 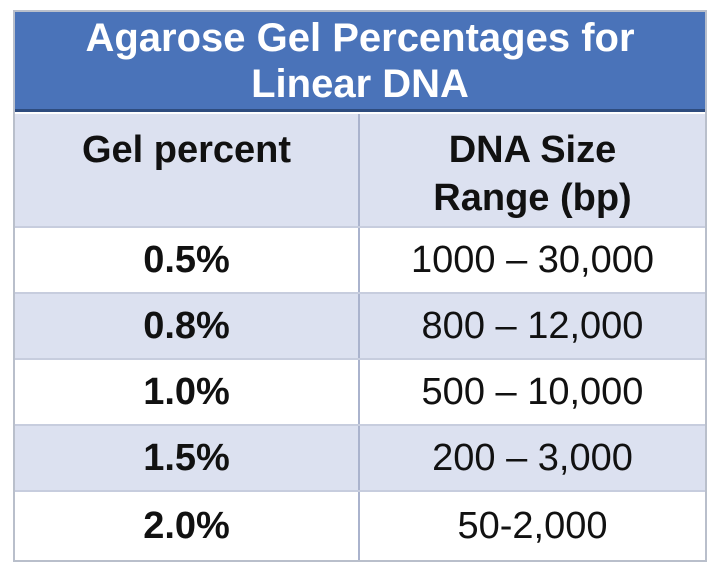 I want to click on table-row: 1.5% 200 – 3,000, so click(x=360, y=457).